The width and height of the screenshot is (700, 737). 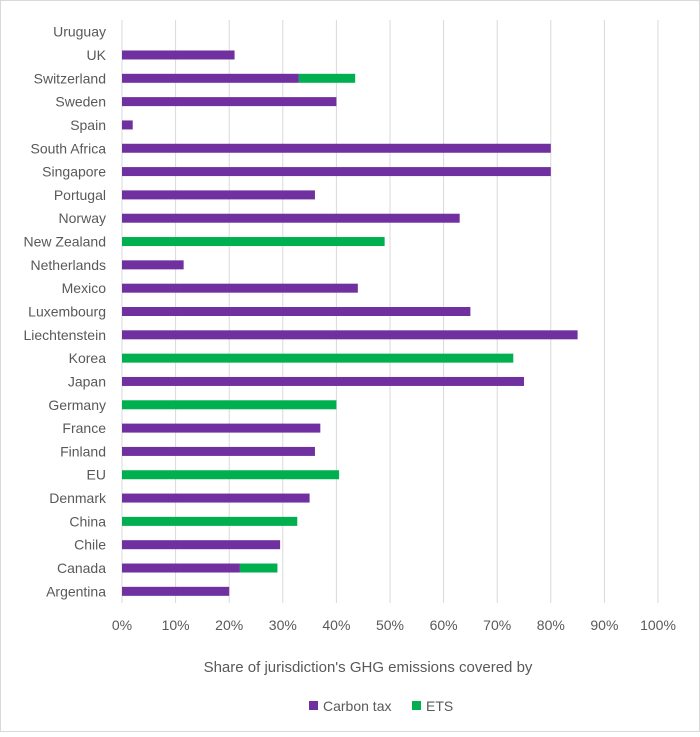 I want to click on category-label-argentina: Argentina, so click(x=76, y=591).